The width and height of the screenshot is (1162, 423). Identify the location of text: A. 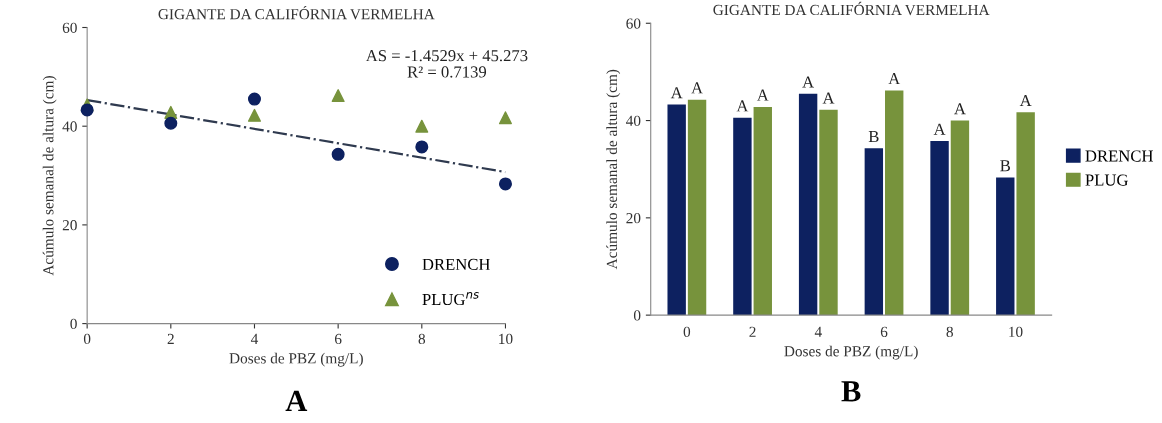
(296, 400).